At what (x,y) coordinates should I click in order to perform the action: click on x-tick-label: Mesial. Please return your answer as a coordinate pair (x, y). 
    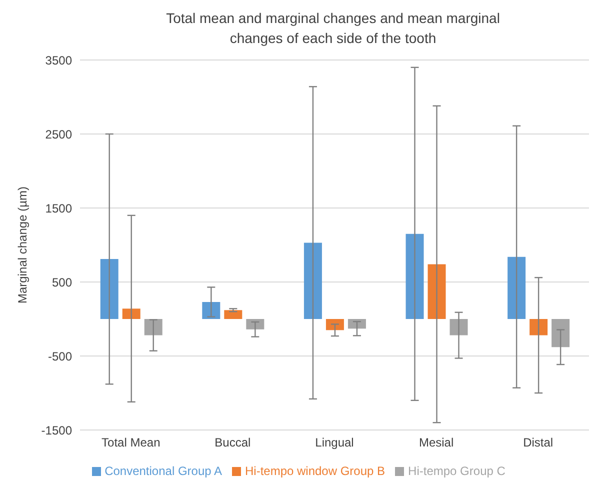
    Looking at the image, I should click on (436, 443).